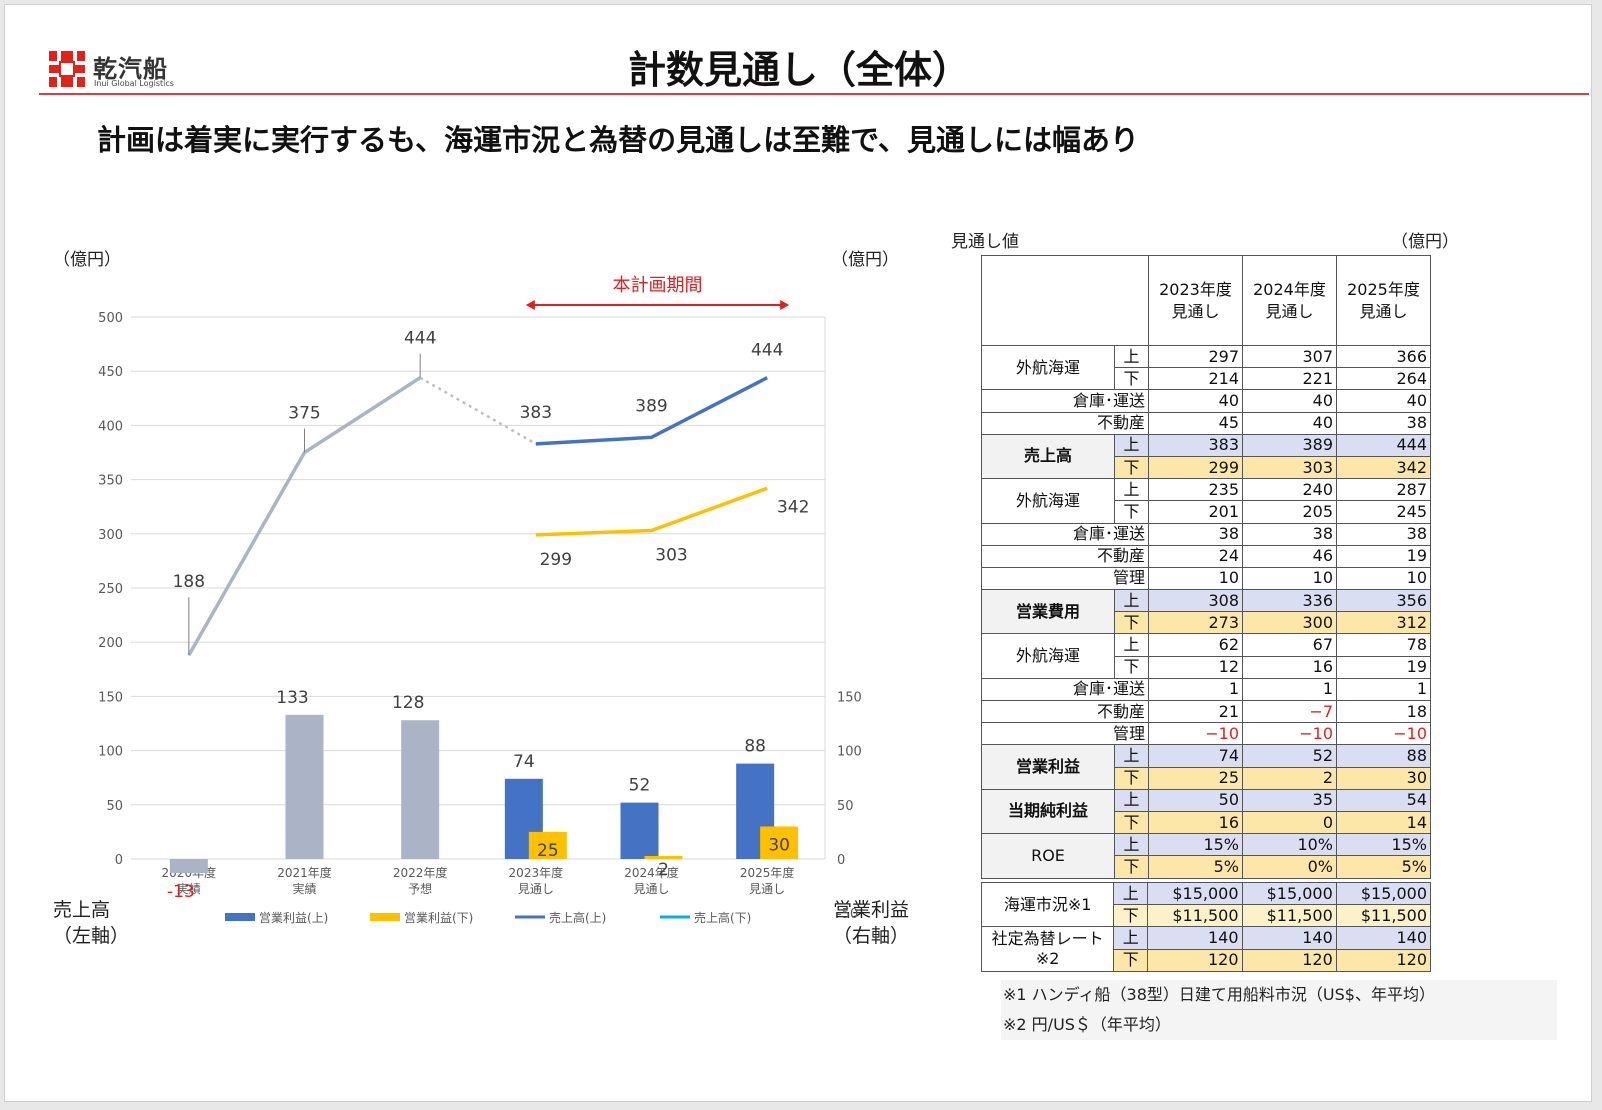  What do you see at coordinates (1195, 445) in the screenshot?
I see `table-cell: 383` at bounding box center [1195, 445].